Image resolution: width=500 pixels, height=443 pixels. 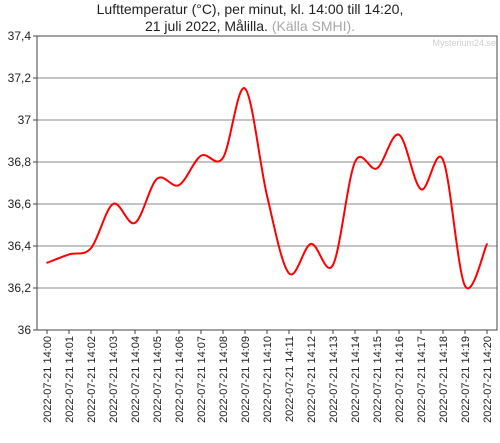 I want to click on x-tick-label: 2022-07-21 14:10, so click(x=268, y=379).